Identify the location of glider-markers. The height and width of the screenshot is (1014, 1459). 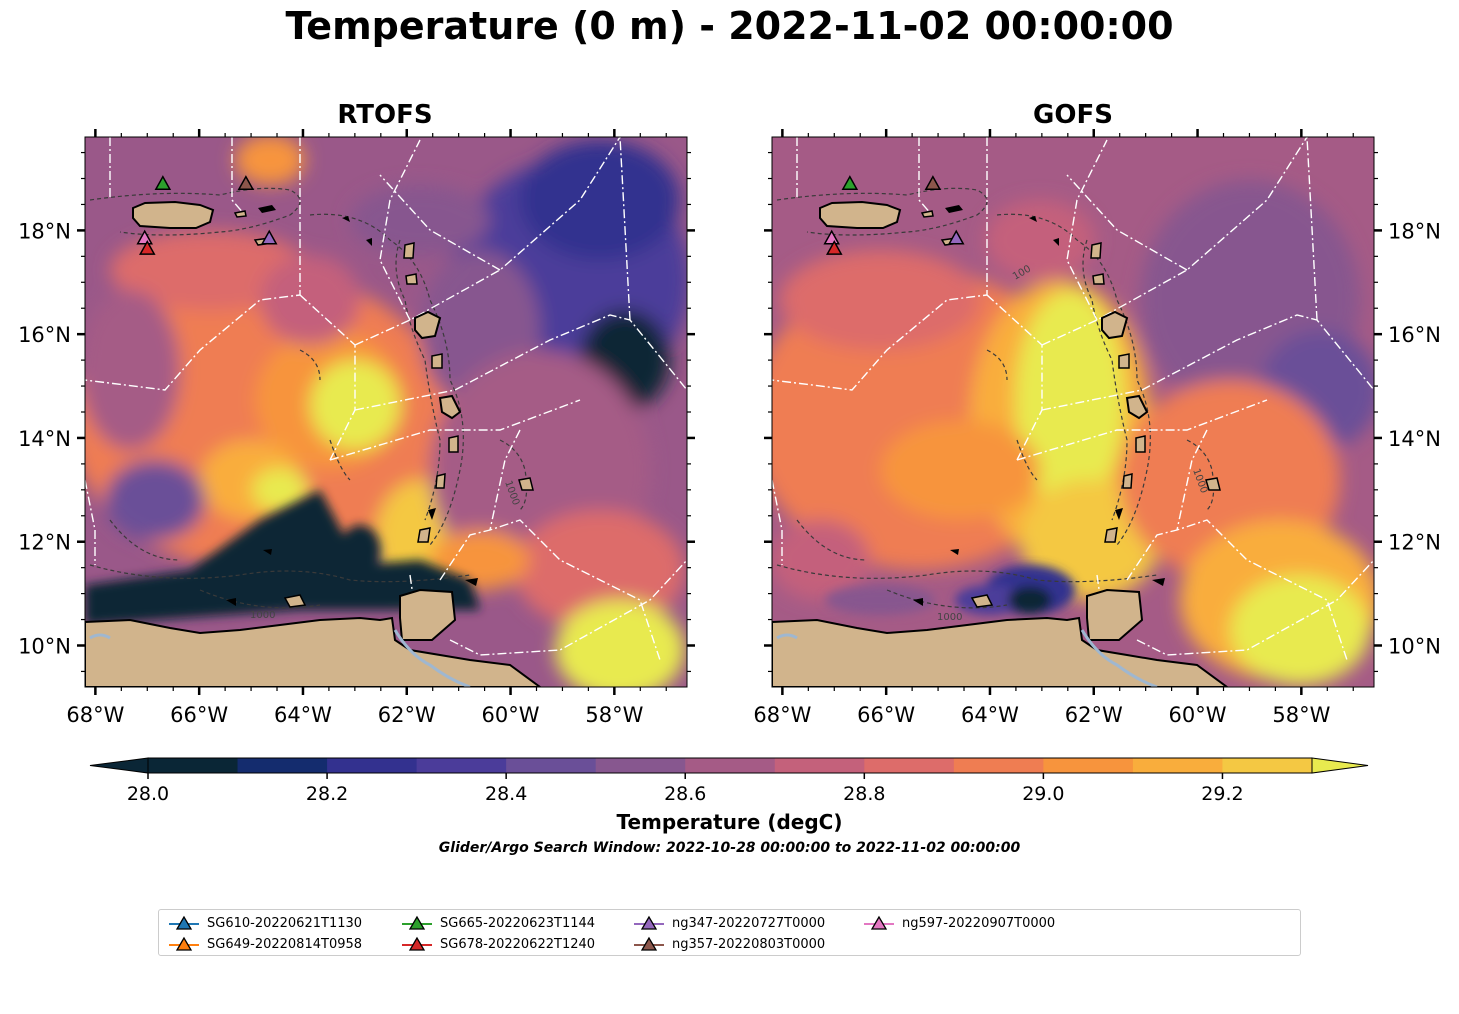
(550, 215).